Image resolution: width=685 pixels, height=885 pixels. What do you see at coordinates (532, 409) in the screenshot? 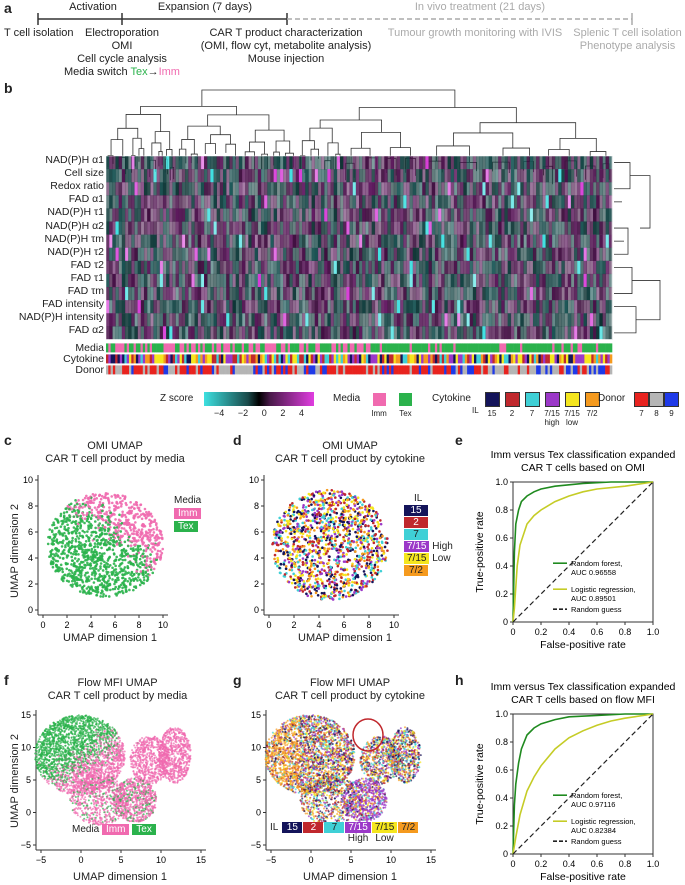
I see `cytokine-legend-item: 7` at bounding box center [532, 409].